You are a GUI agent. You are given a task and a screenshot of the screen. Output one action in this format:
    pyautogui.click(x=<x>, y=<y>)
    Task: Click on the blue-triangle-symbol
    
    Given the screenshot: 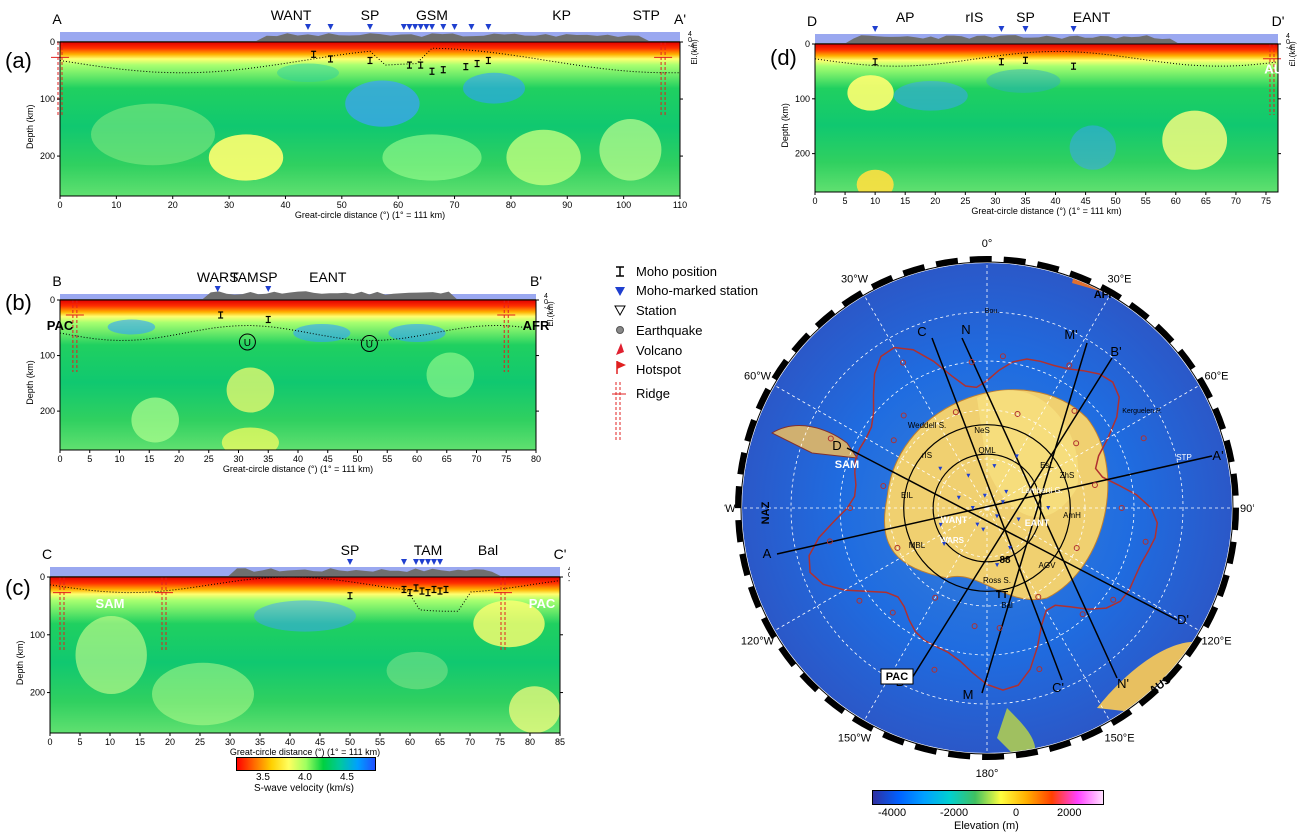 What is the action you would take?
    pyautogui.click(x=620, y=291)
    